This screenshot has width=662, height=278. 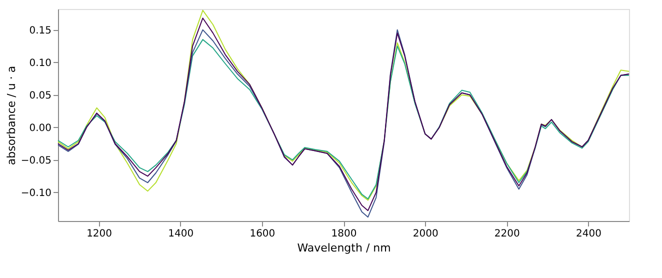 What do you see at coordinates (181, 234) in the screenshot?
I see `x-tick-label: 1400` at bounding box center [181, 234].